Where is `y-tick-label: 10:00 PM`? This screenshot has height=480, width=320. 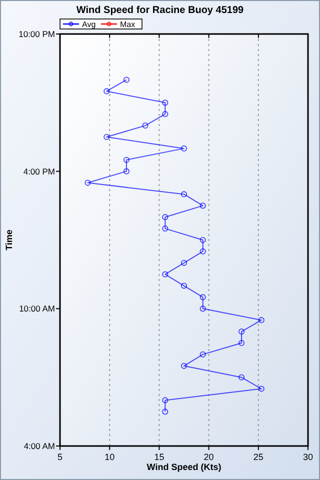 y-tick-label: 10:00 PM is located at coordinates (36, 34).